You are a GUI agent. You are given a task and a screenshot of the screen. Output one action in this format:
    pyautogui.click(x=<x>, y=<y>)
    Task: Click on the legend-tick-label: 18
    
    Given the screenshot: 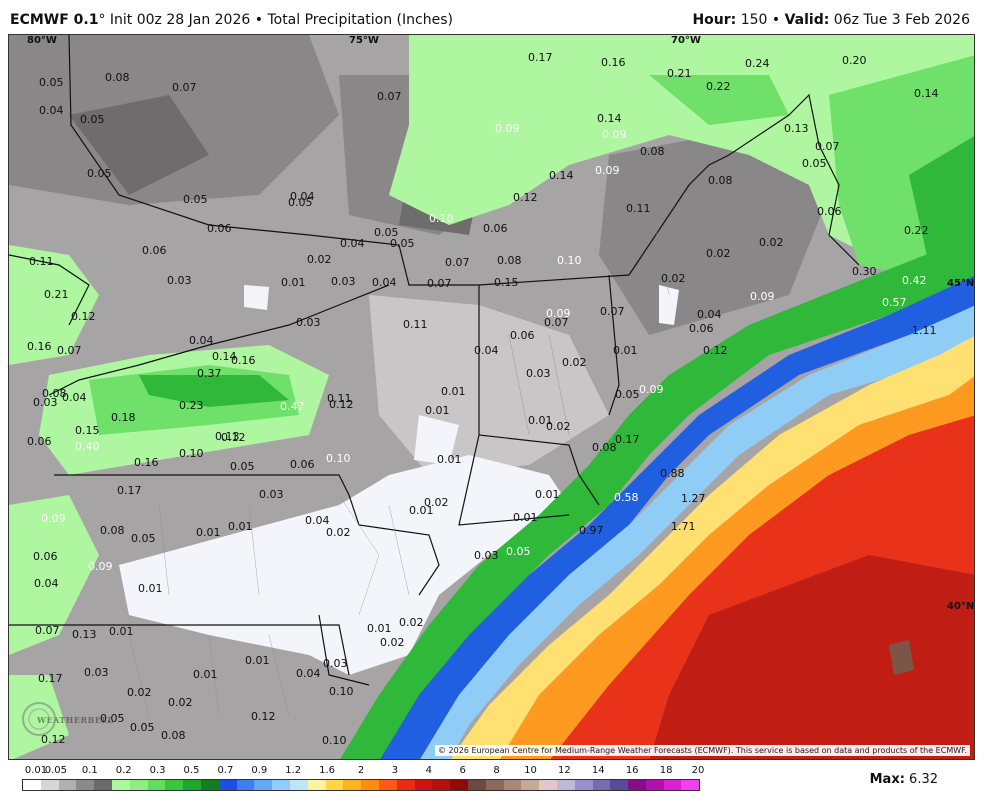 What is the action you would take?
    pyautogui.click(x=666, y=770)
    